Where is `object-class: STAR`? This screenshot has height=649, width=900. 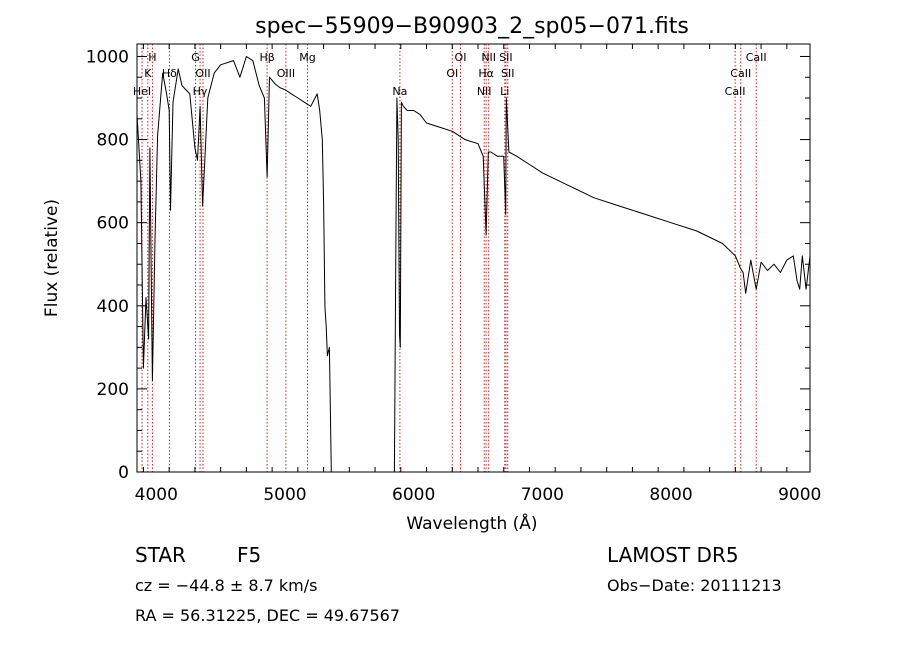 object-class: STAR is located at coordinates (160, 555).